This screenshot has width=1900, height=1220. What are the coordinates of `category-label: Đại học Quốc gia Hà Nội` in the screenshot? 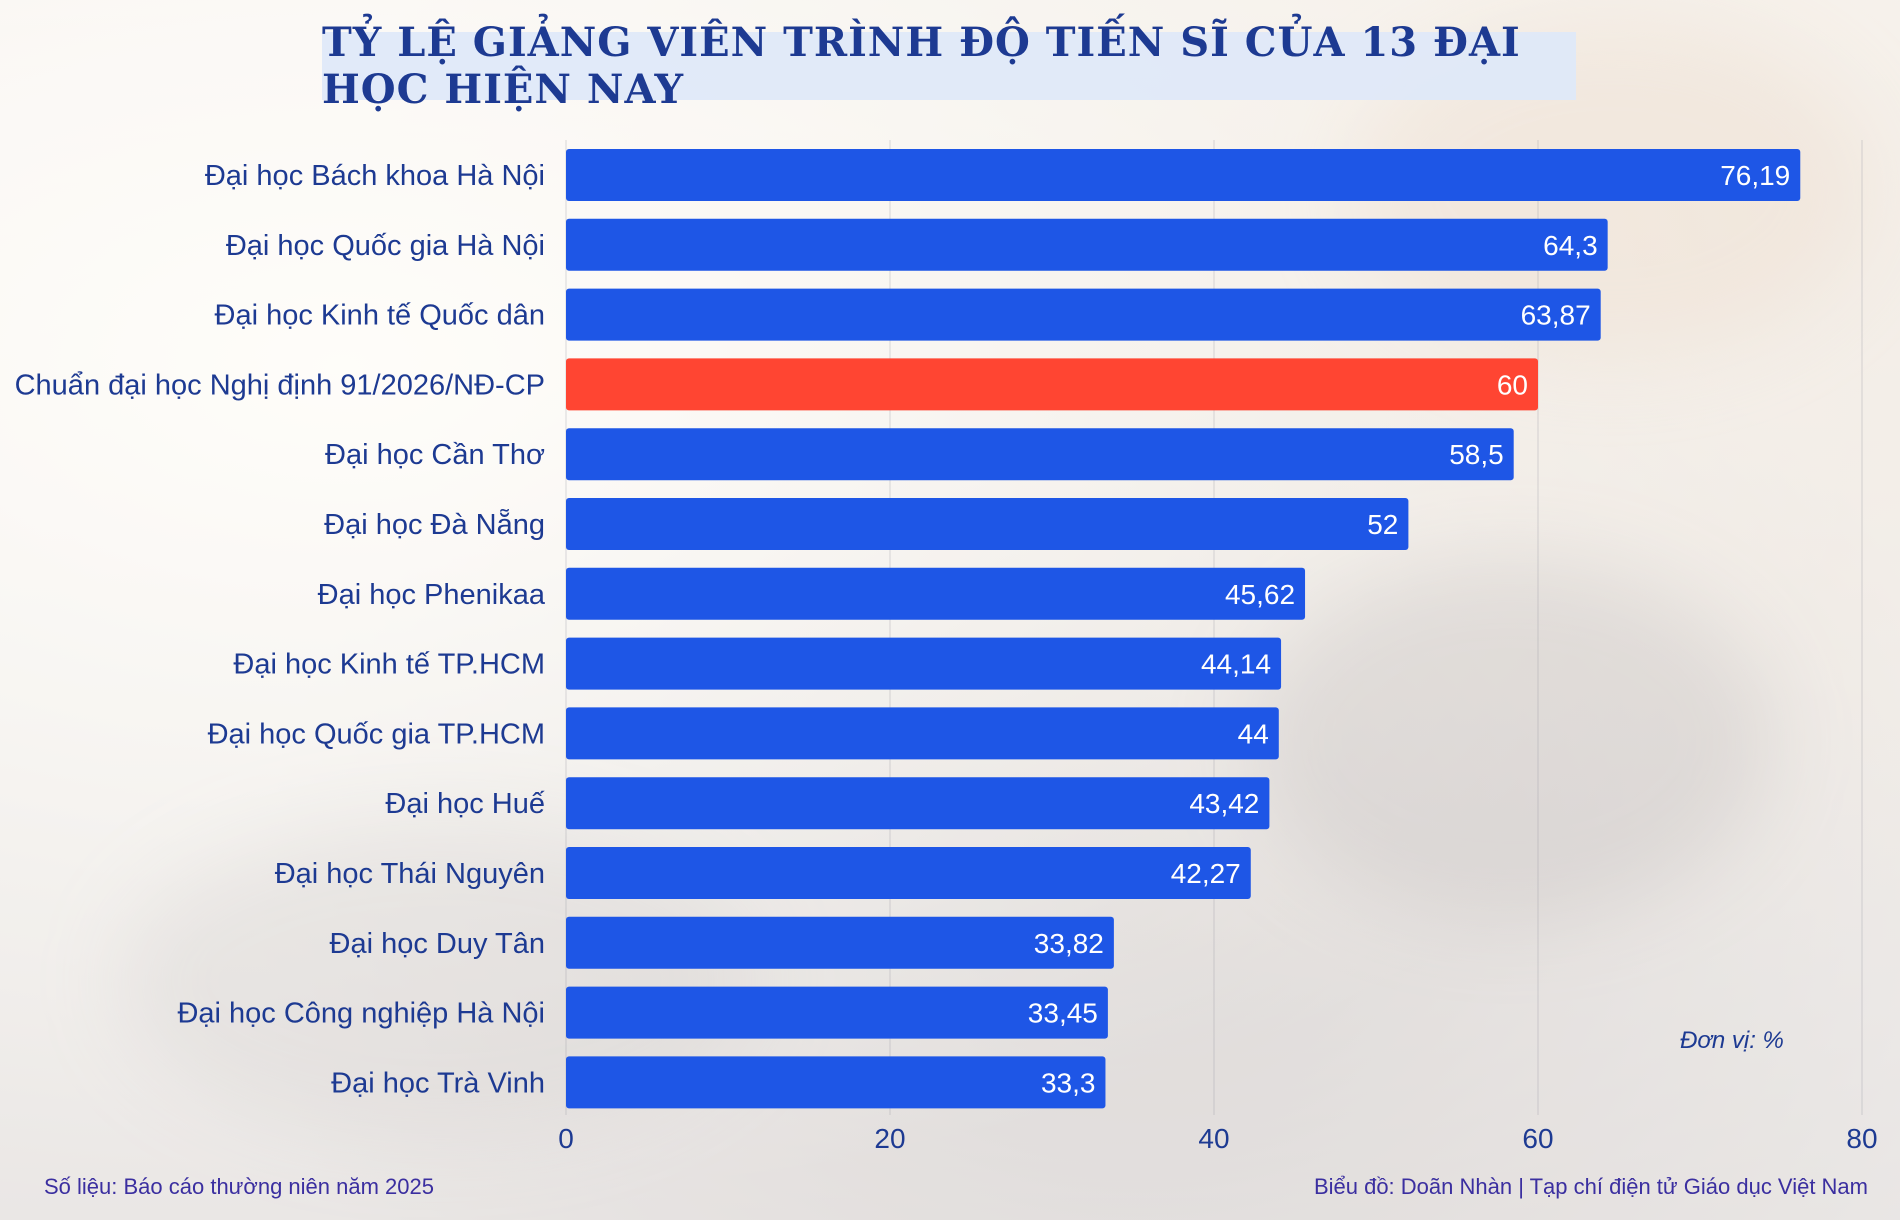 It's located at (385, 246).